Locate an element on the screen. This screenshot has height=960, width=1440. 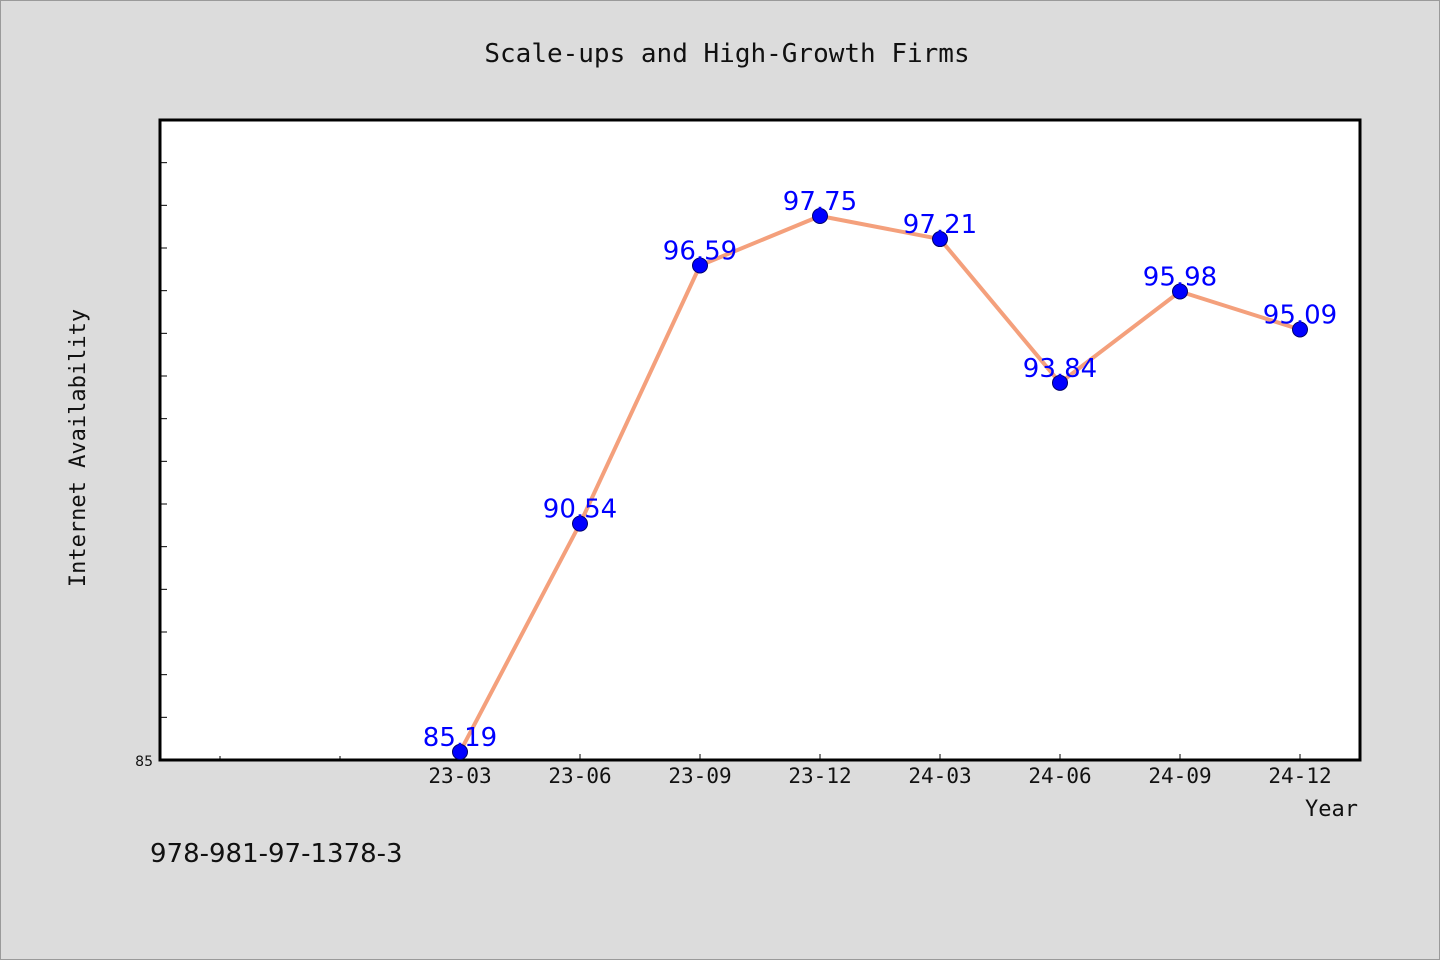
x-axis-label: Year is located at coordinates (1331, 809).